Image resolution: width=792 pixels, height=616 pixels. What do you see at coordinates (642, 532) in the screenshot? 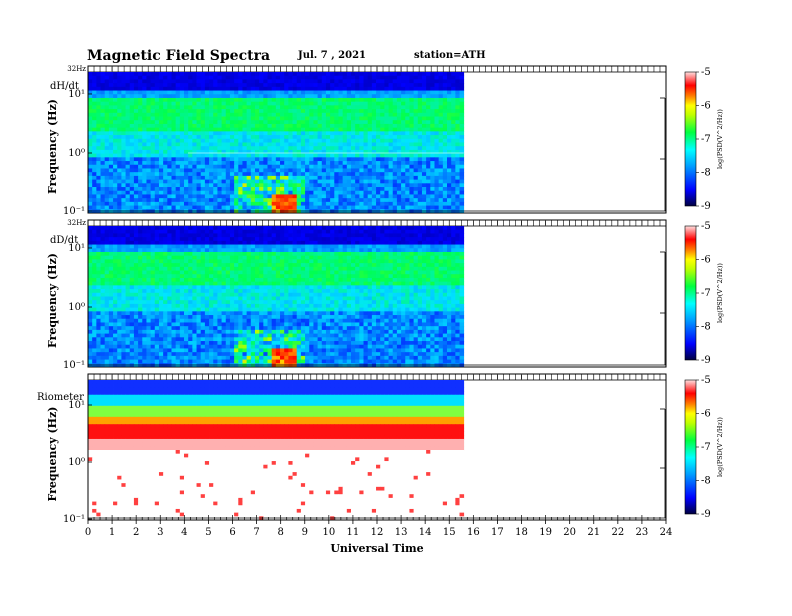
I see `x-tick-label: 23` at bounding box center [642, 532].